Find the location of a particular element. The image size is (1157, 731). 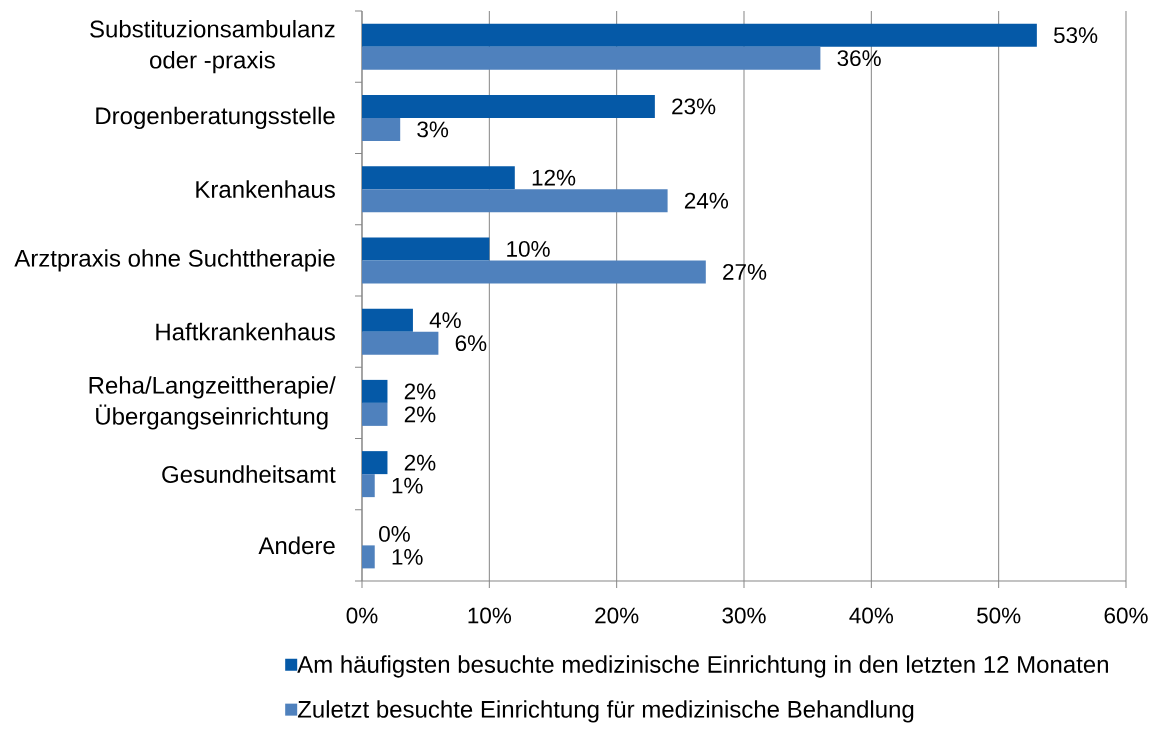

data-label: 24% is located at coordinates (706, 200).